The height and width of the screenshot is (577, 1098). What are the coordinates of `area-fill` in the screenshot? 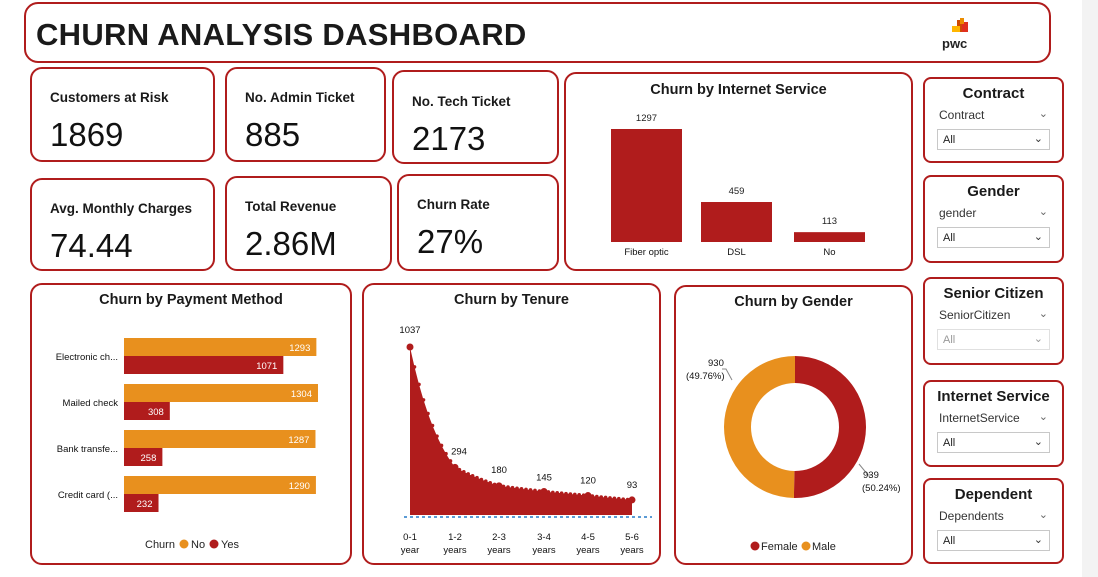 It's located at (521, 431).